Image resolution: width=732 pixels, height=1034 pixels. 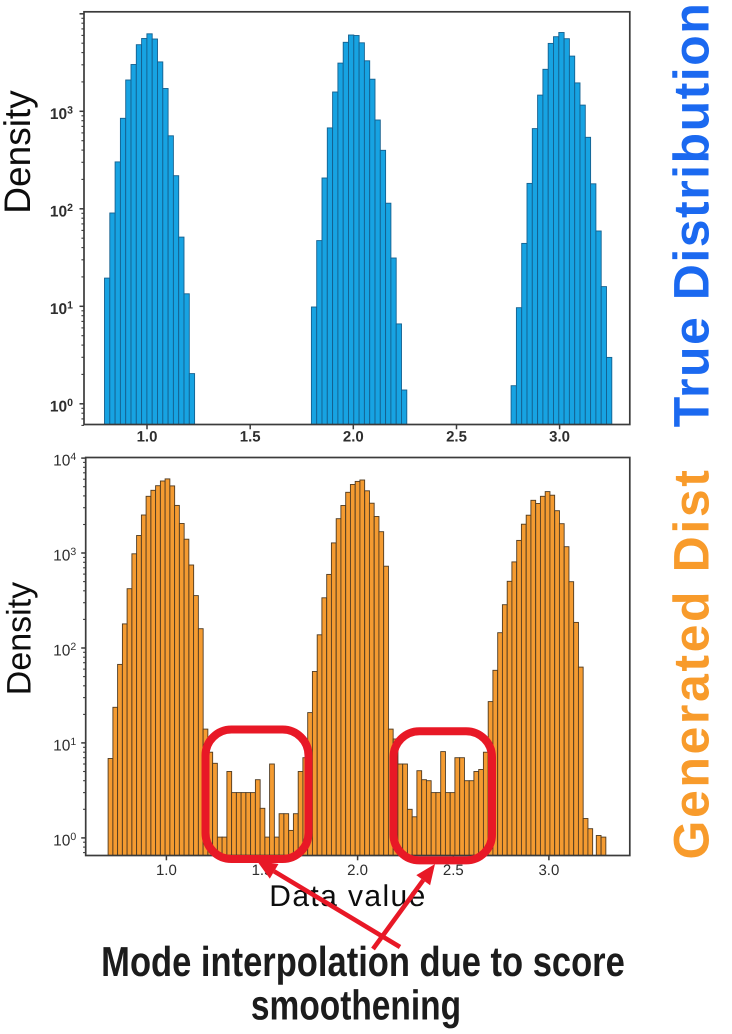 What do you see at coordinates (692, 663) in the screenshot?
I see `svg-text: Generated Dist` at bounding box center [692, 663].